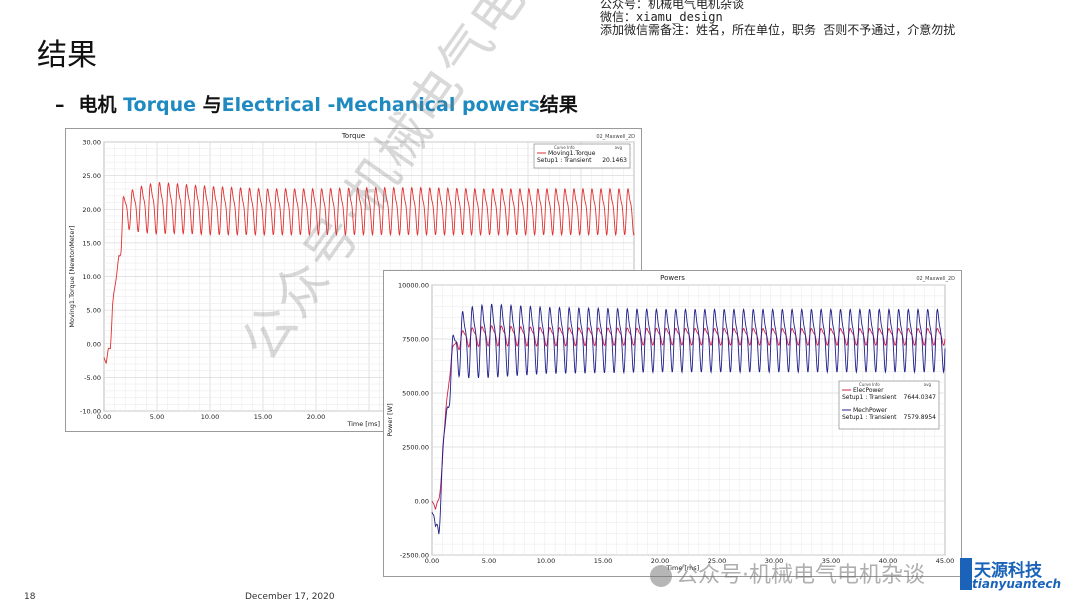 The image size is (1080, 610). I want to click on logo-cn: 天源科技, so click(1008, 571).